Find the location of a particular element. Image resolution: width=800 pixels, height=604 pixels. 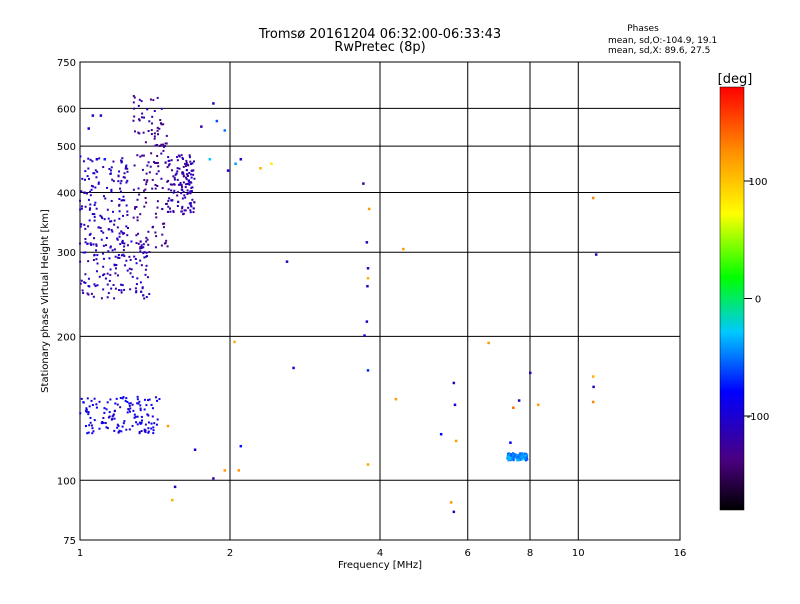

colorbar-ticks: 100 0 -100 is located at coordinates (756, 300).